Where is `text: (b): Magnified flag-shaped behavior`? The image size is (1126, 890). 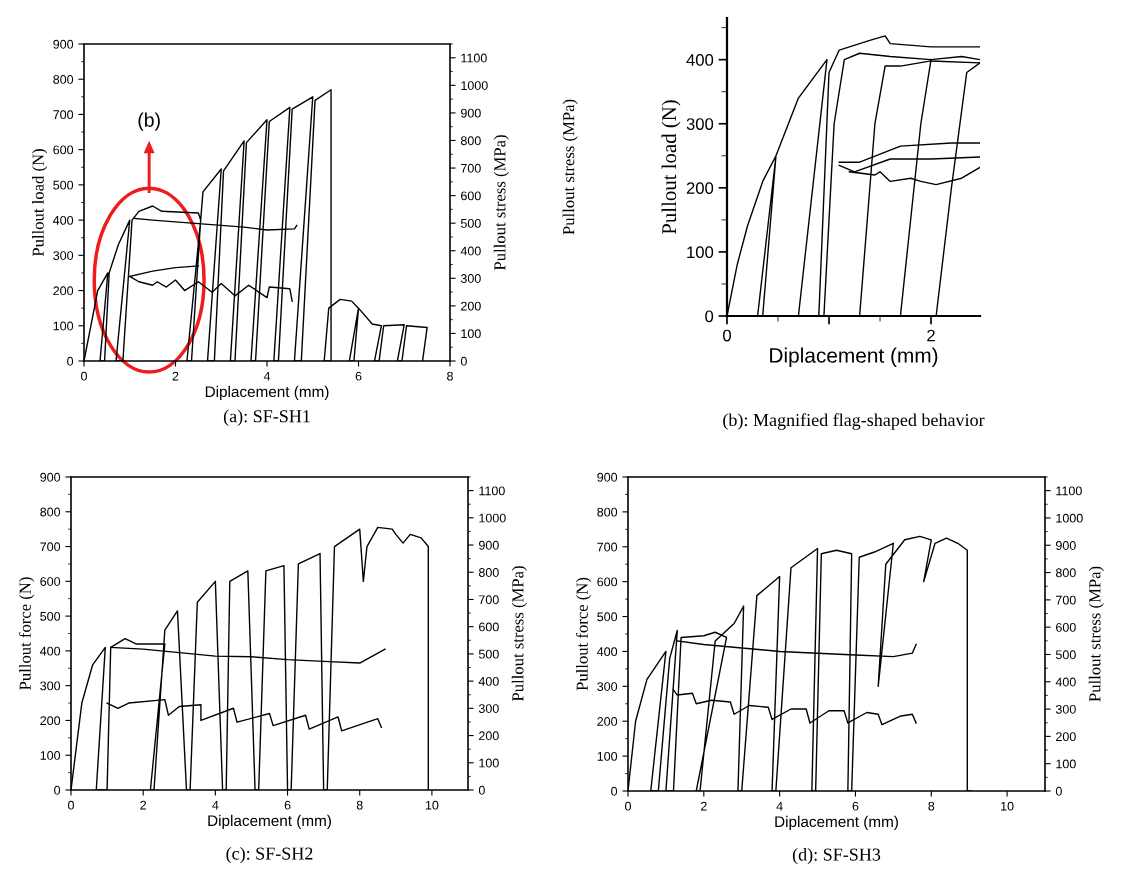 text: (b): Magnified flag-shaped behavior is located at coordinates (854, 421).